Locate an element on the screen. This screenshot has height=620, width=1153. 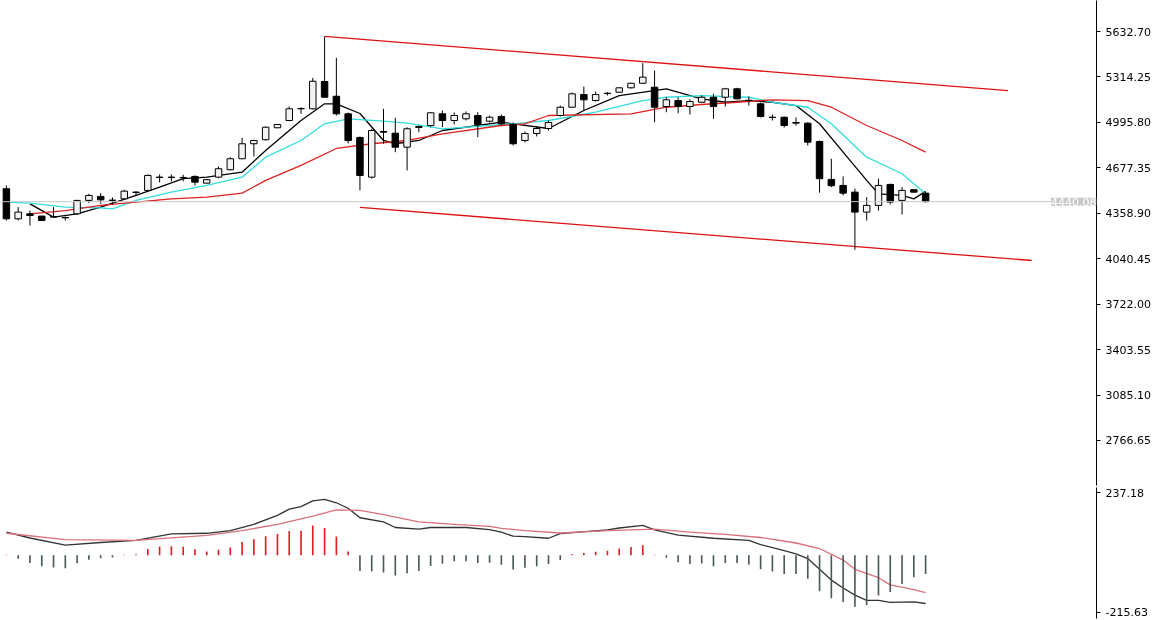
y-tick-label: 237.18 is located at coordinates (1124, 493).